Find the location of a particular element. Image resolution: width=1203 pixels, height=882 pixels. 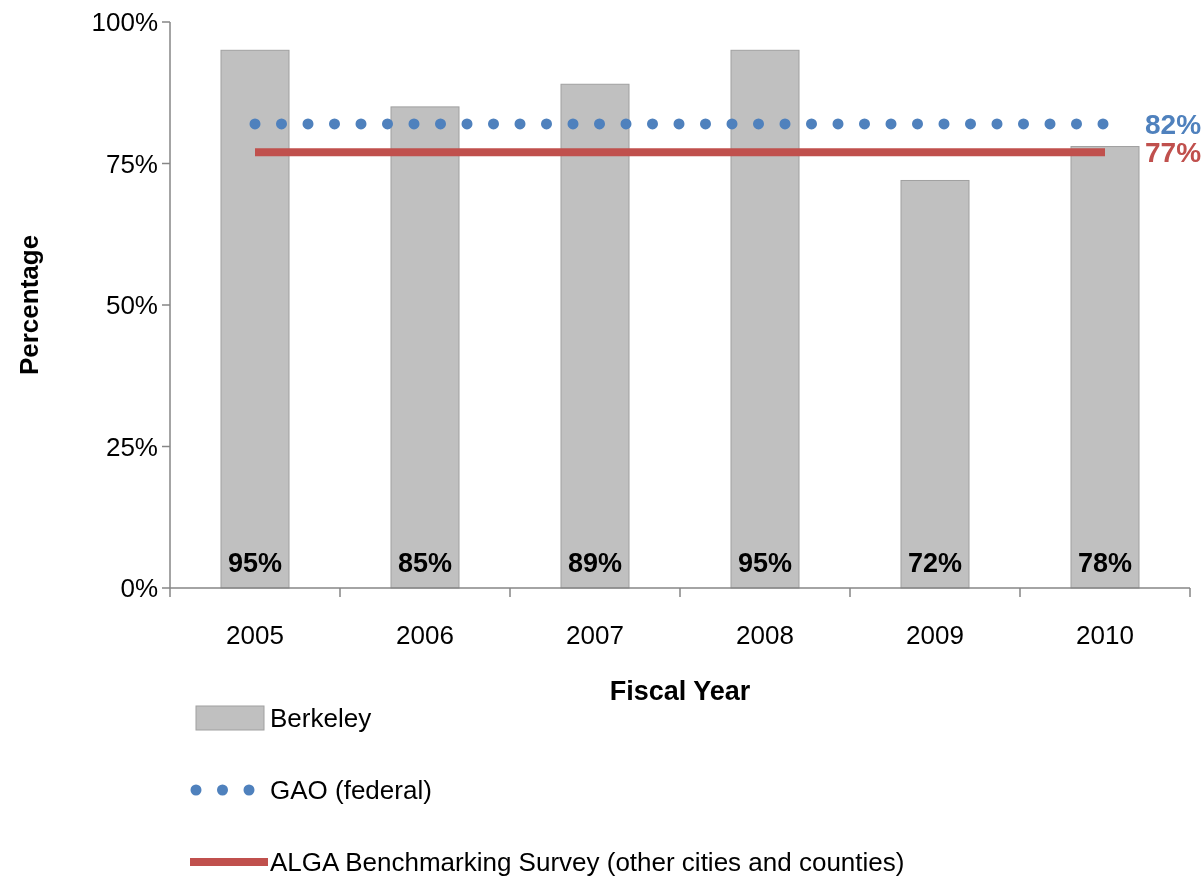

legend-label: GAO (federal) is located at coordinates (351, 790).